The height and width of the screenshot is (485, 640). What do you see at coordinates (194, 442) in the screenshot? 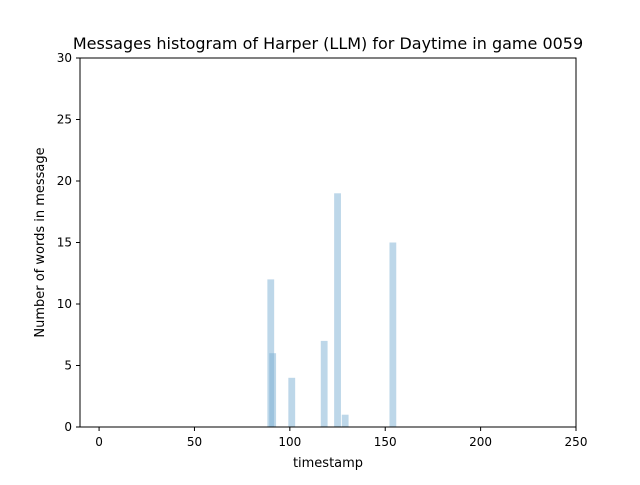
I see `x-tick-label: 50` at bounding box center [194, 442].